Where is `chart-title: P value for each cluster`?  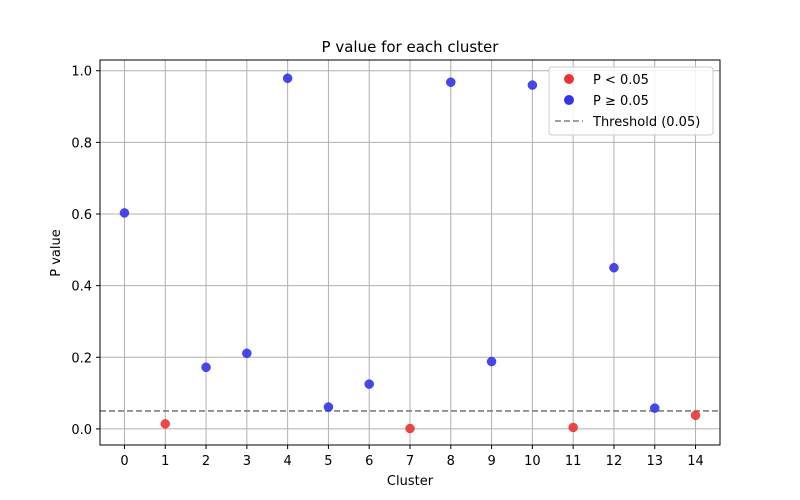 chart-title: P value for each cluster is located at coordinates (411, 47).